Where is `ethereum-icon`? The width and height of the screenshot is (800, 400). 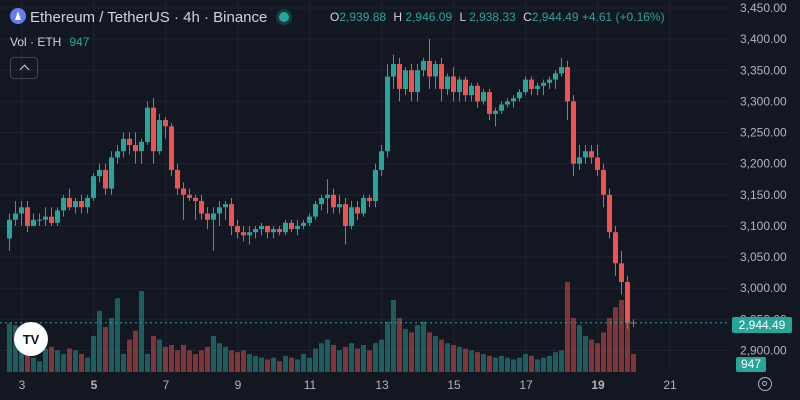
ethereum-icon is located at coordinates (18, 16).